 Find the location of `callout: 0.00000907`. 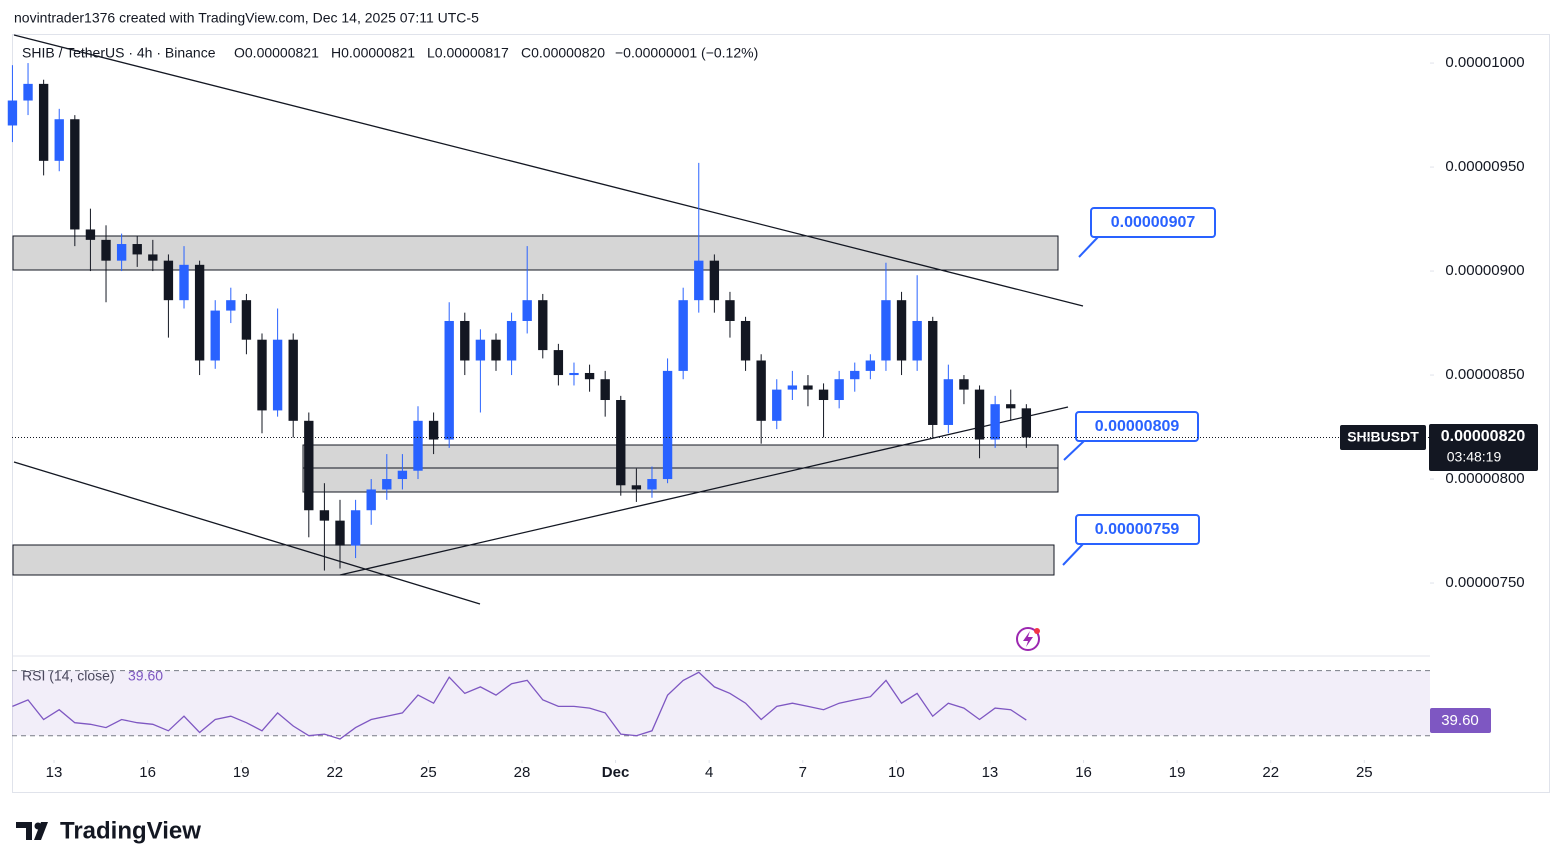

callout: 0.00000907 is located at coordinates (1147, 232).